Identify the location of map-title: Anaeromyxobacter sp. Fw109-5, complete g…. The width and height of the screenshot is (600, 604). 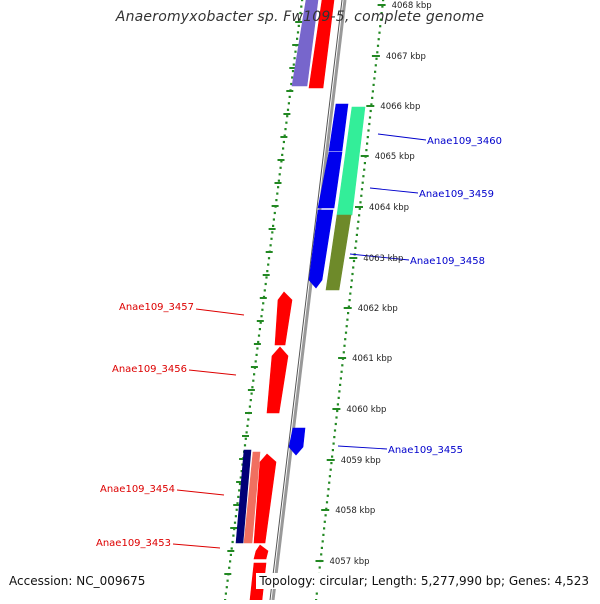
(300, 17).